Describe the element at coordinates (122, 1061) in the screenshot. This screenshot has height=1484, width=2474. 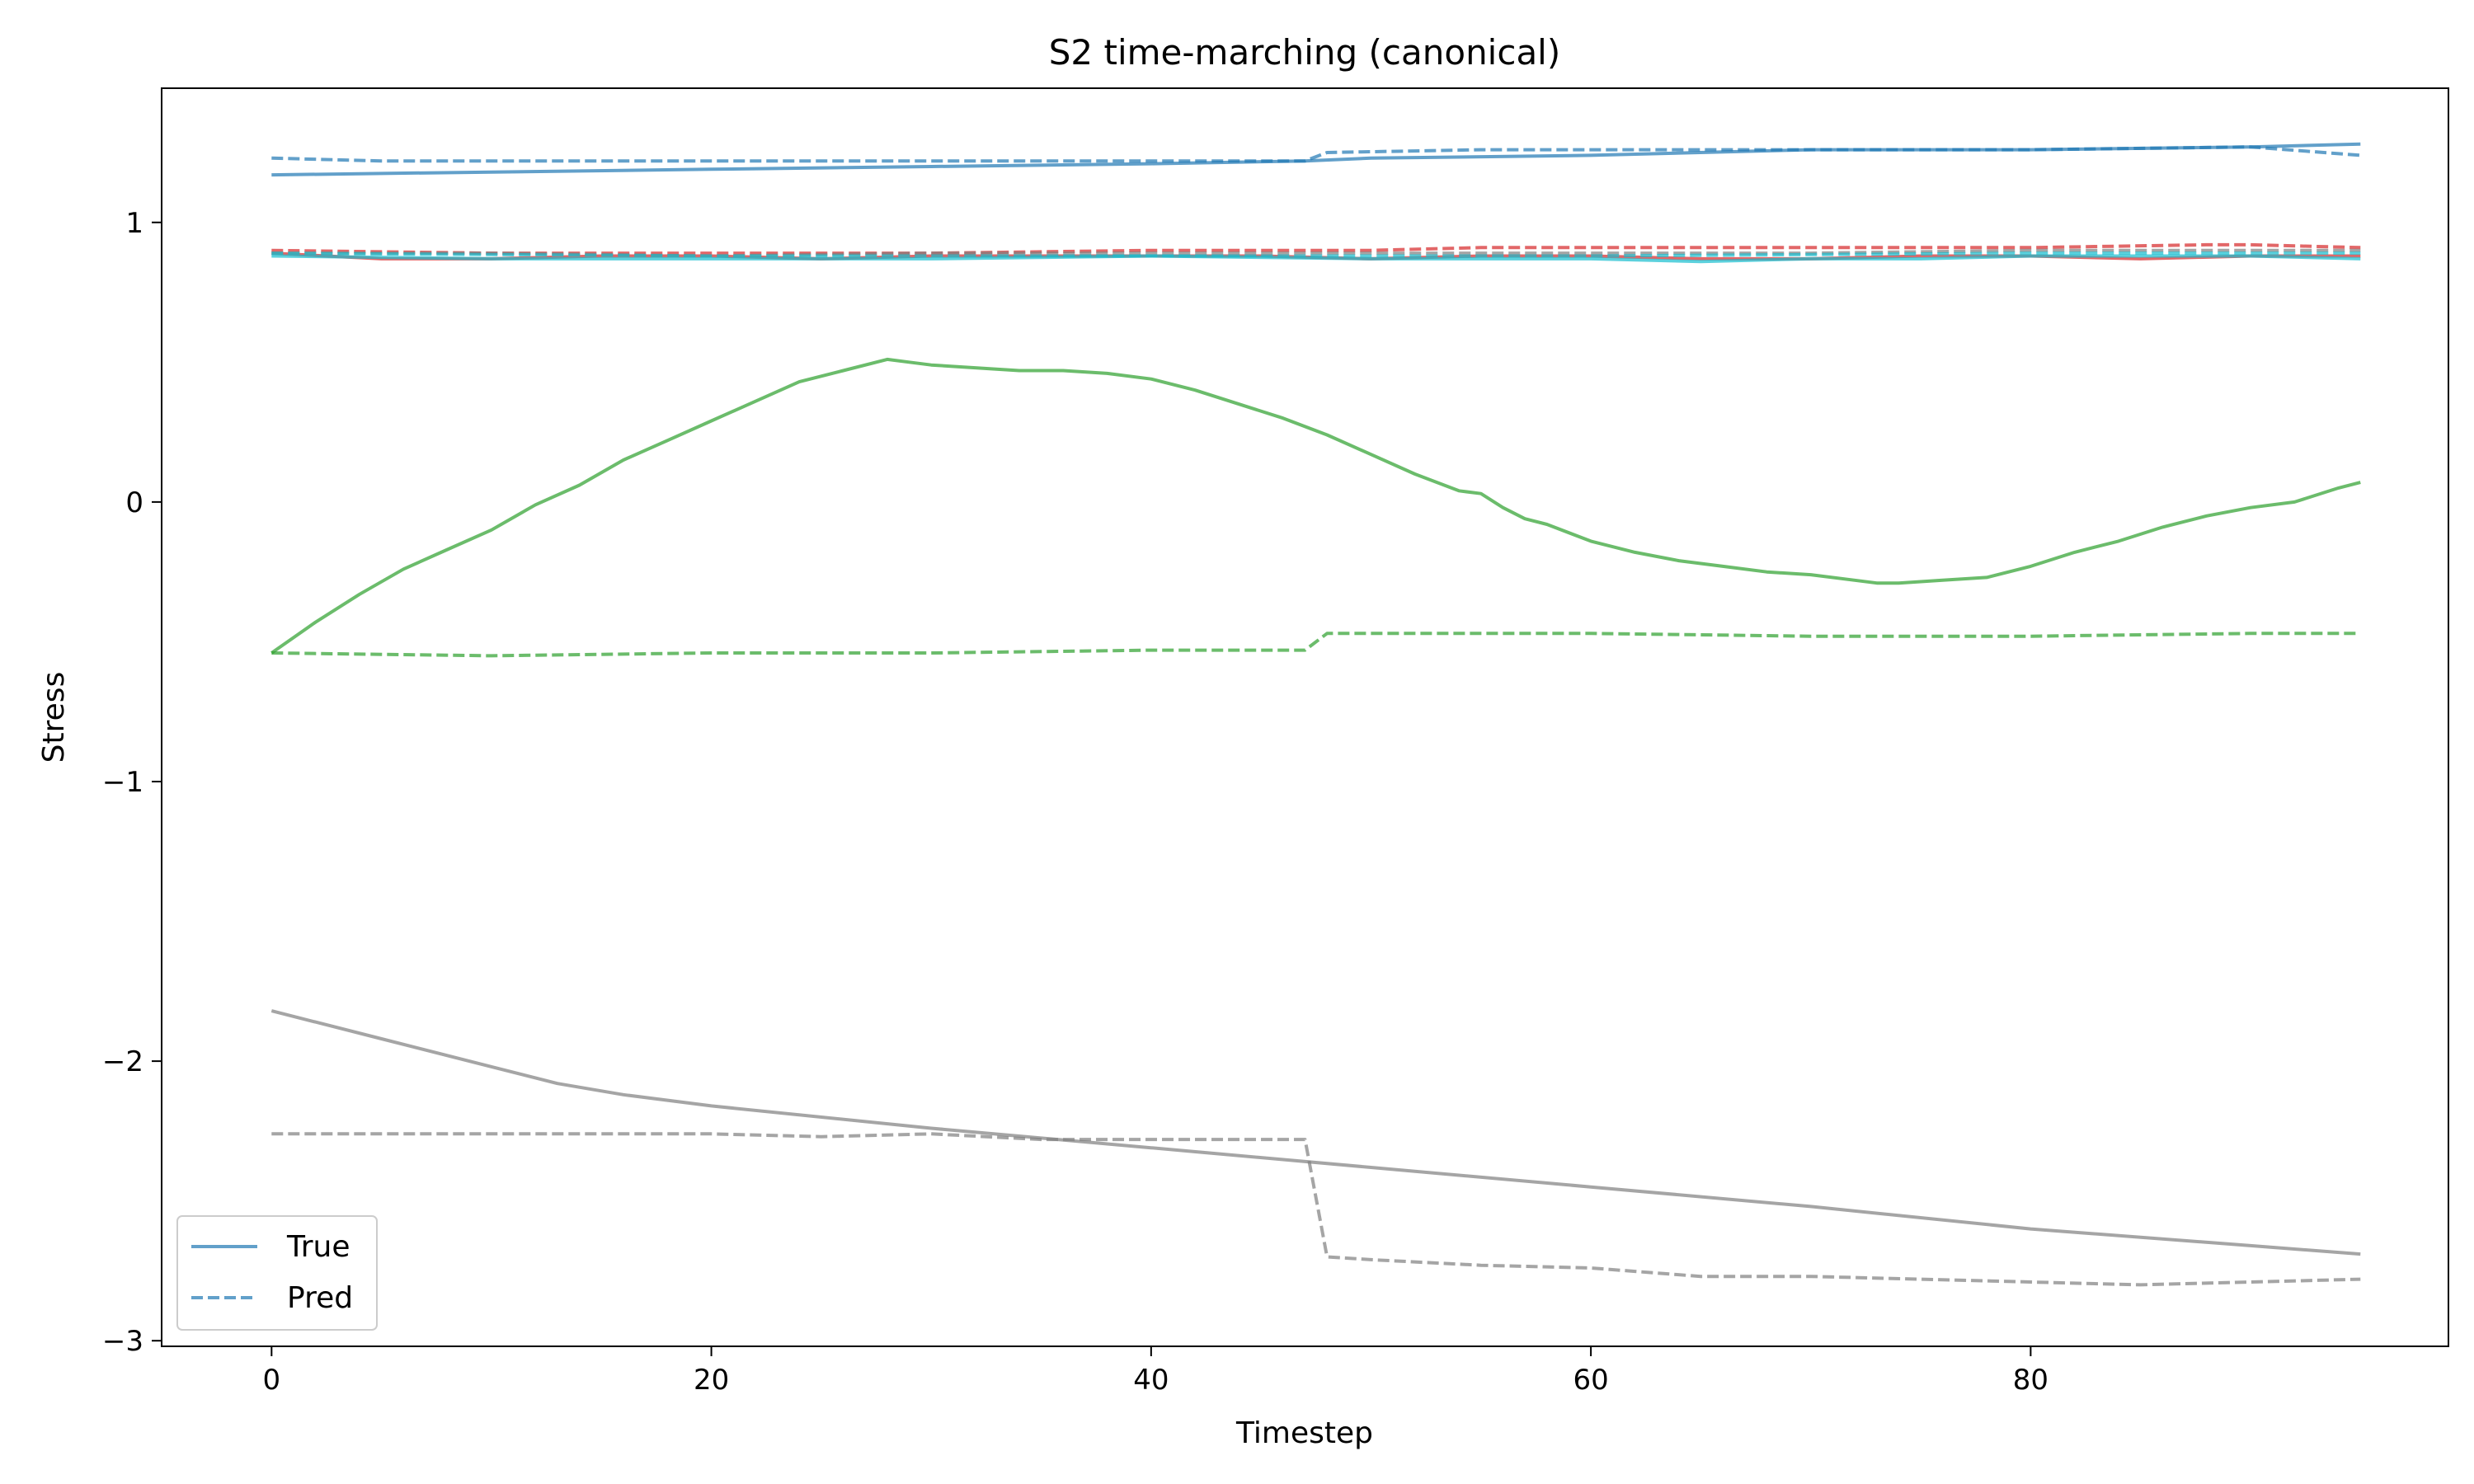
I see `y-tick-label: −2` at that location.